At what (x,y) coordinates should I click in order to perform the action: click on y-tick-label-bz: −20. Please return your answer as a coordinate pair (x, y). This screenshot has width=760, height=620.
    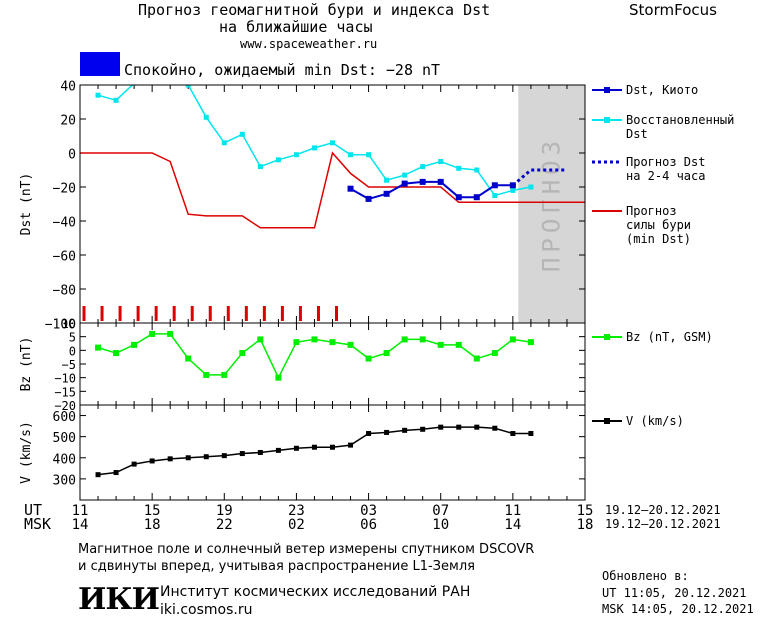
    Looking at the image, I should click on (65, 406).